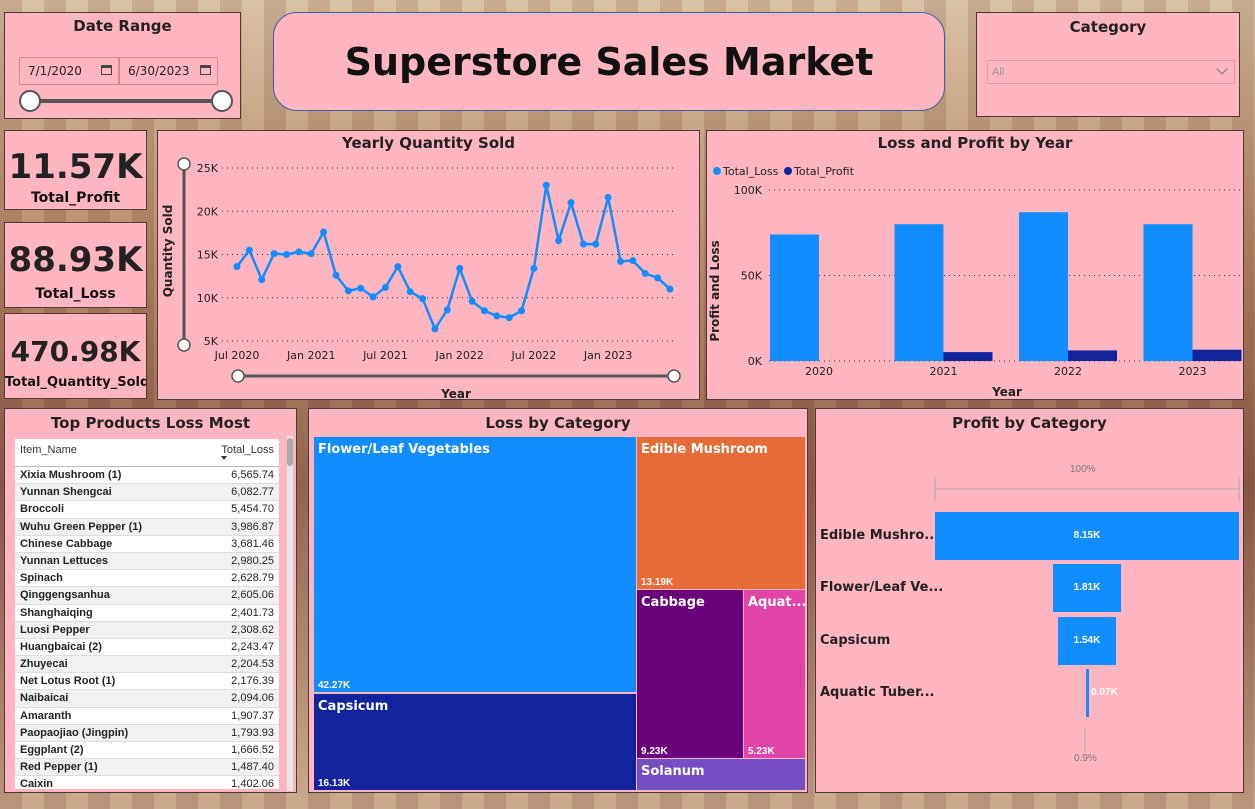  What do you see at coordinates (721, 513) in the screenshot?
I see `treemap-tile-edible-mushroom: Edible Mushroom 13.19K` at bounding box center [721, 513].